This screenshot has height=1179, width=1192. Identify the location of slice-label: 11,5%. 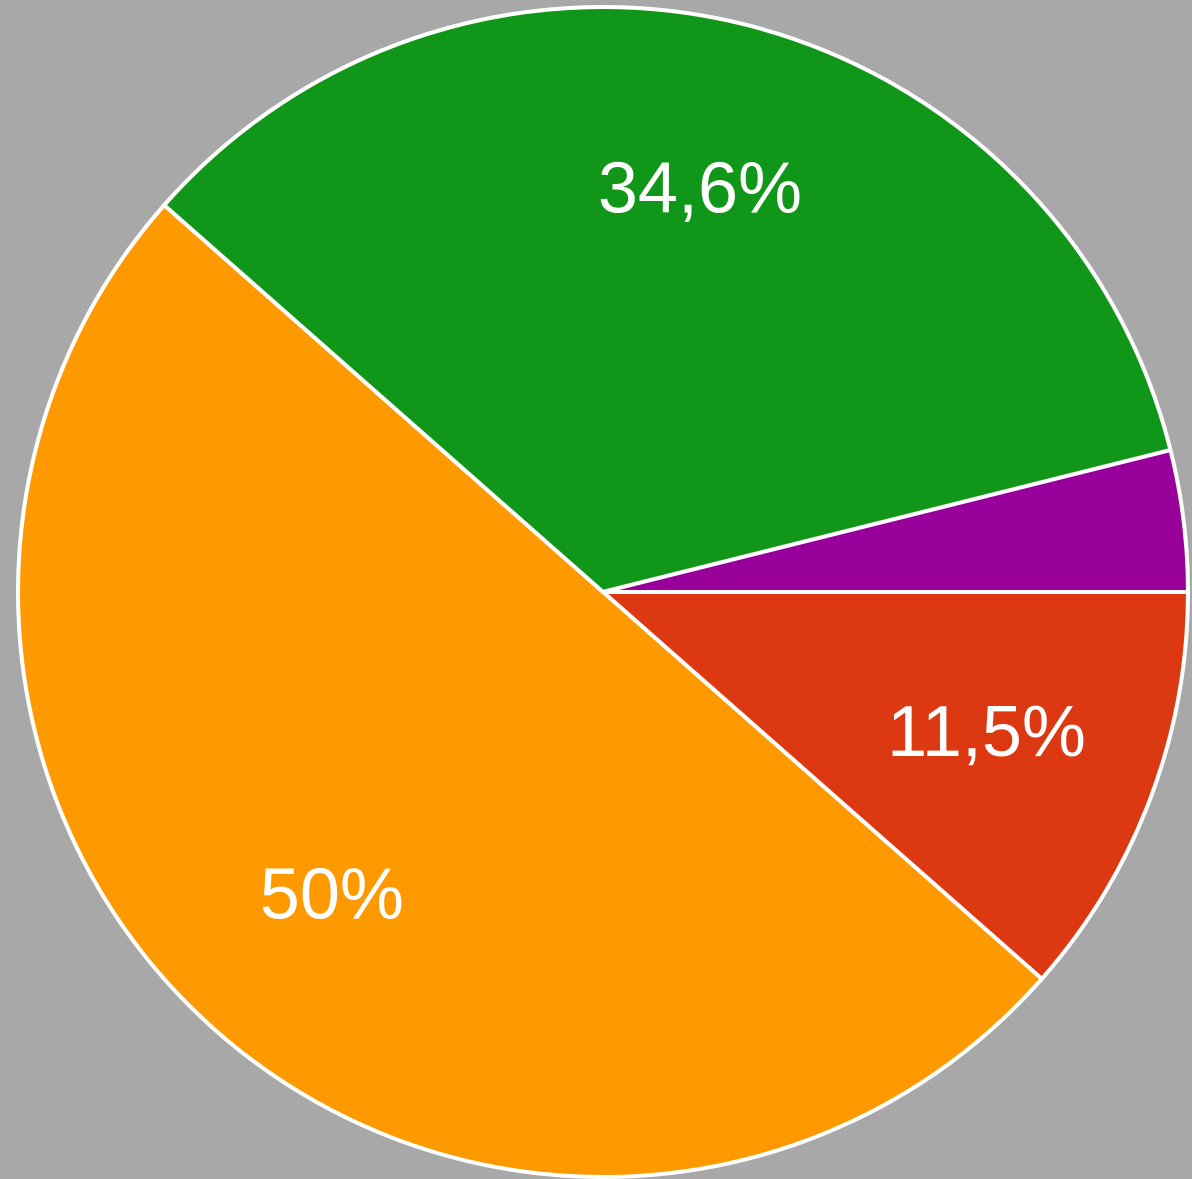
(986, 732).